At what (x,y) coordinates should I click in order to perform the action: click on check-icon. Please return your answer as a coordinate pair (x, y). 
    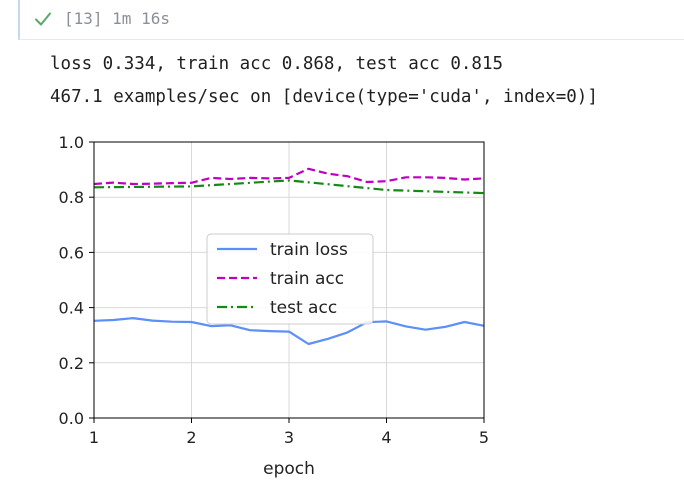
    Looking at the image, I should click on (43, 19).